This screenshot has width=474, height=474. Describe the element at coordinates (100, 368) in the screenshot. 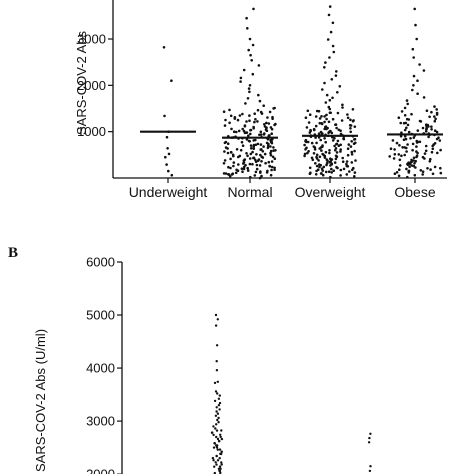

I see `panel-b-y-tick-label: 4000` at that location.